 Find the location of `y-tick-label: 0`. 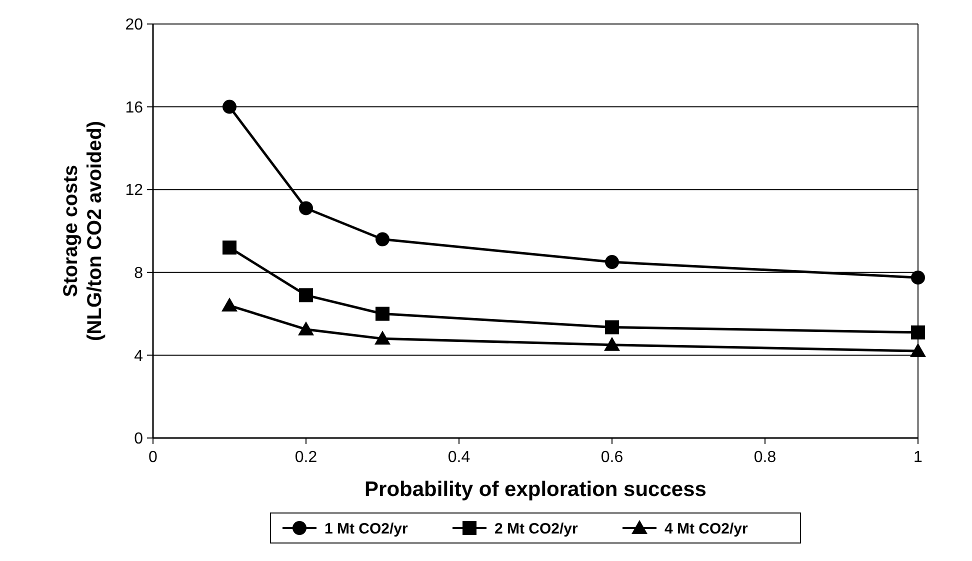

y-tick-label: 0 is located at coordinates (139, 439).